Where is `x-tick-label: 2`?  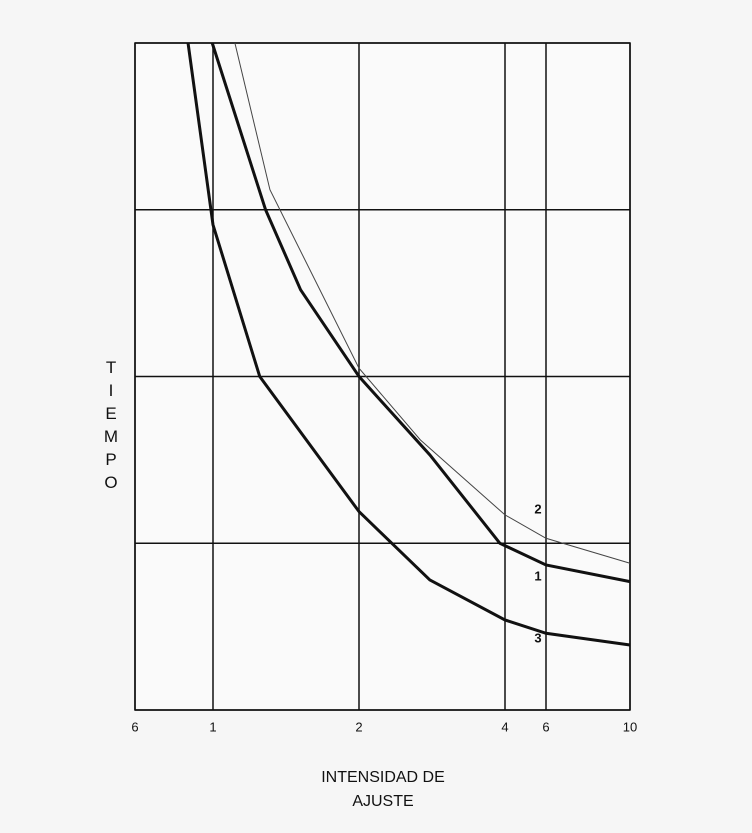 x-tick-label: 2 is located at coordinates (358, 726).